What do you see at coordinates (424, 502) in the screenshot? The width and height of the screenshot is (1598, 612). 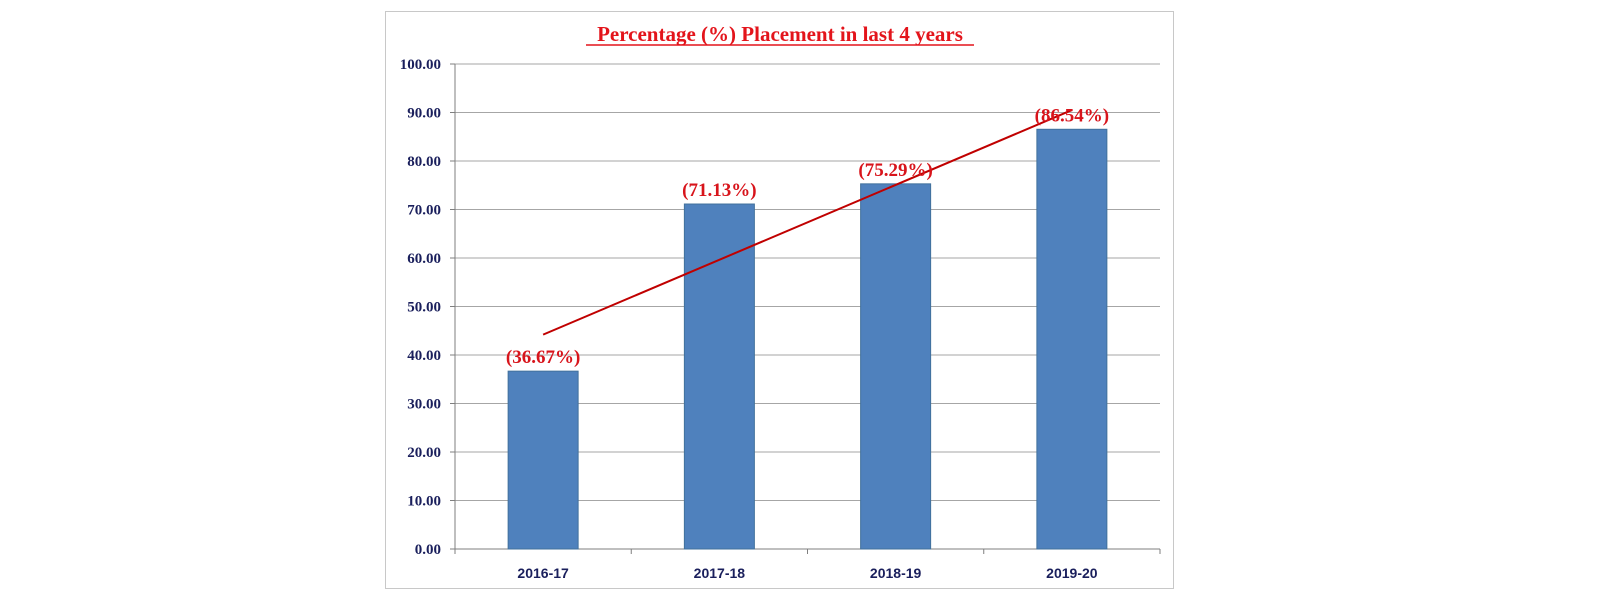 I see `y-tick-label: 10.00` at bounding box center [424, 502].